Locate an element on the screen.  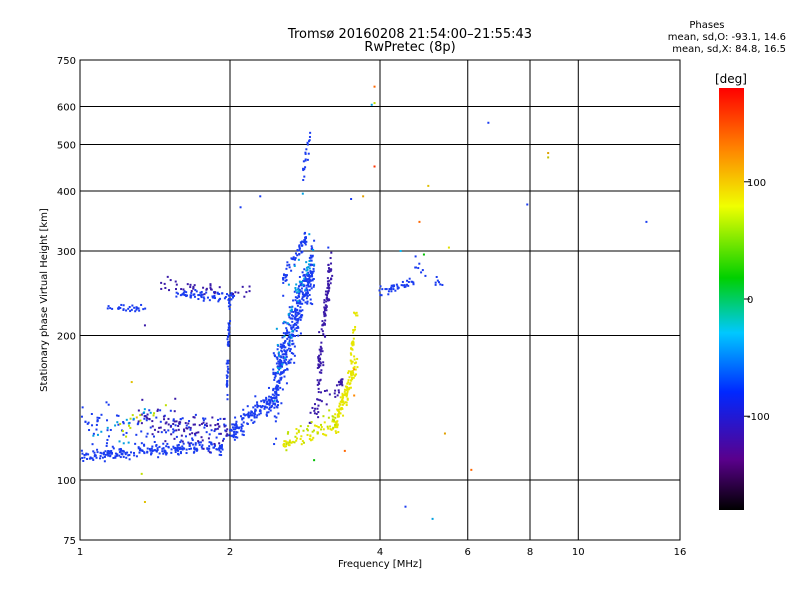
colorbar-ticks: 100 0 -100 is located at coordinates (757, 300).